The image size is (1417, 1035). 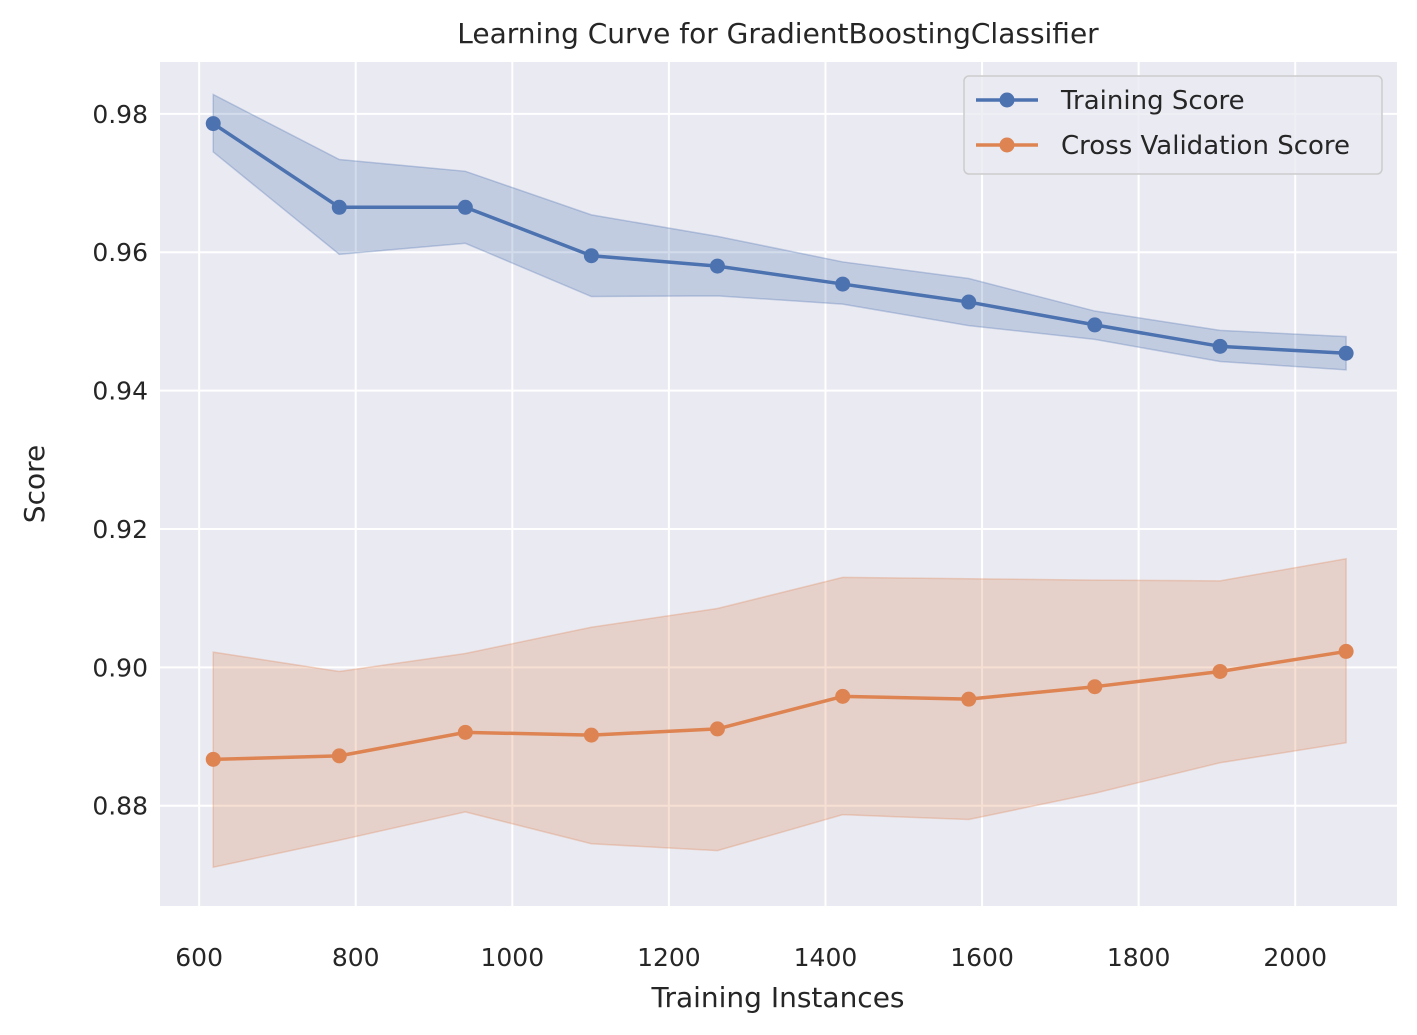 I want to click on x-axis-title: Training Instances, so click(x=777, y=997).